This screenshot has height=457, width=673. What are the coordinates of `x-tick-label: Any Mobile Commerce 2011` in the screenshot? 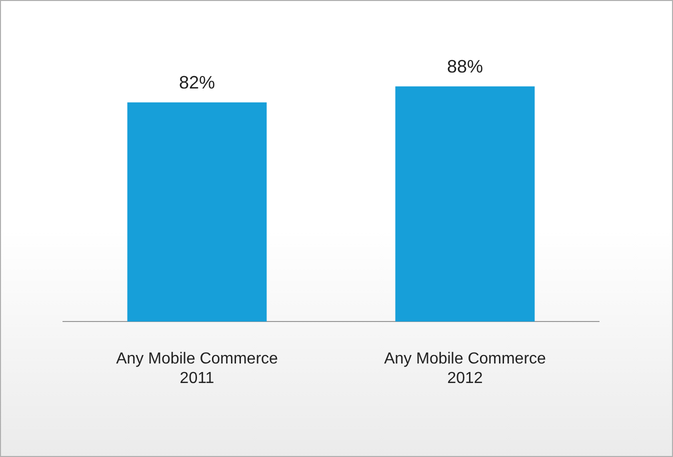 It's located at (197, 368).